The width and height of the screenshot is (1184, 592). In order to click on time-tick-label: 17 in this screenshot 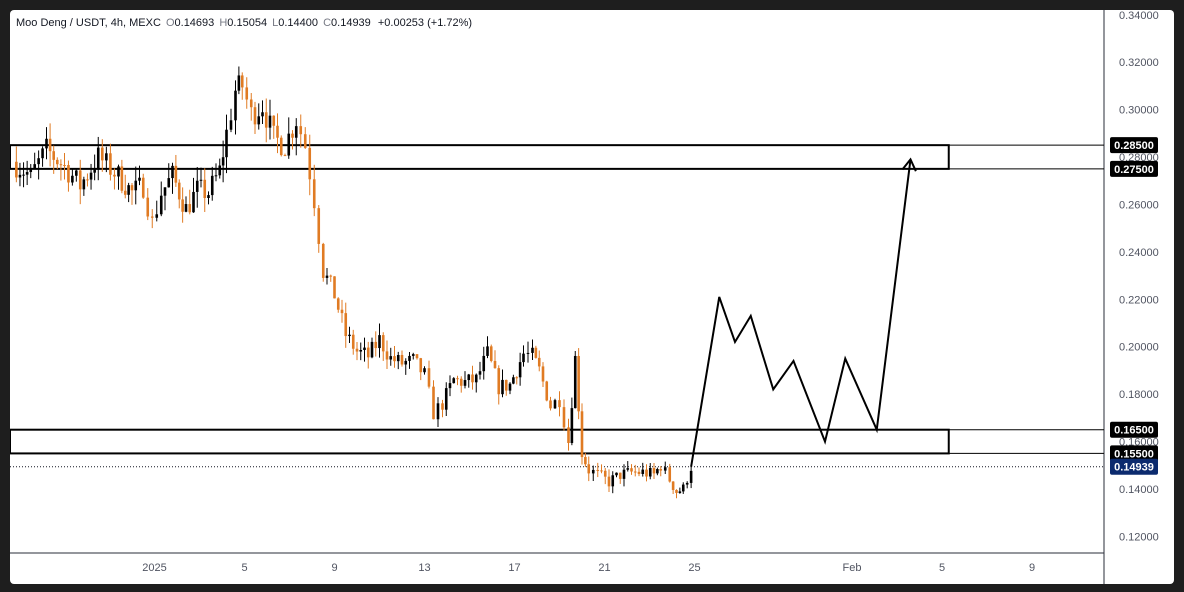, I will do `click(514, 568)`.